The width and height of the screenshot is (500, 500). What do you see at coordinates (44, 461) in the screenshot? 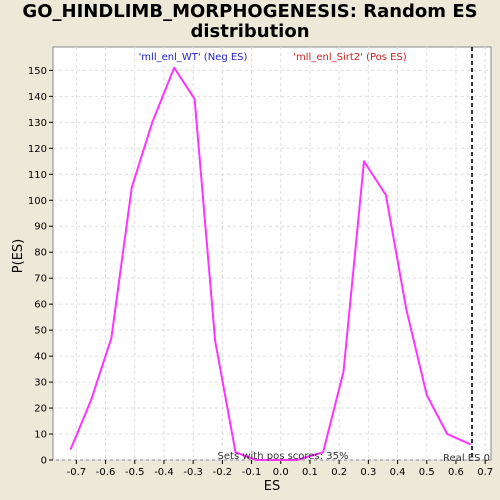
I see `y-tick-label: 0` at bounding box center [44, 461].